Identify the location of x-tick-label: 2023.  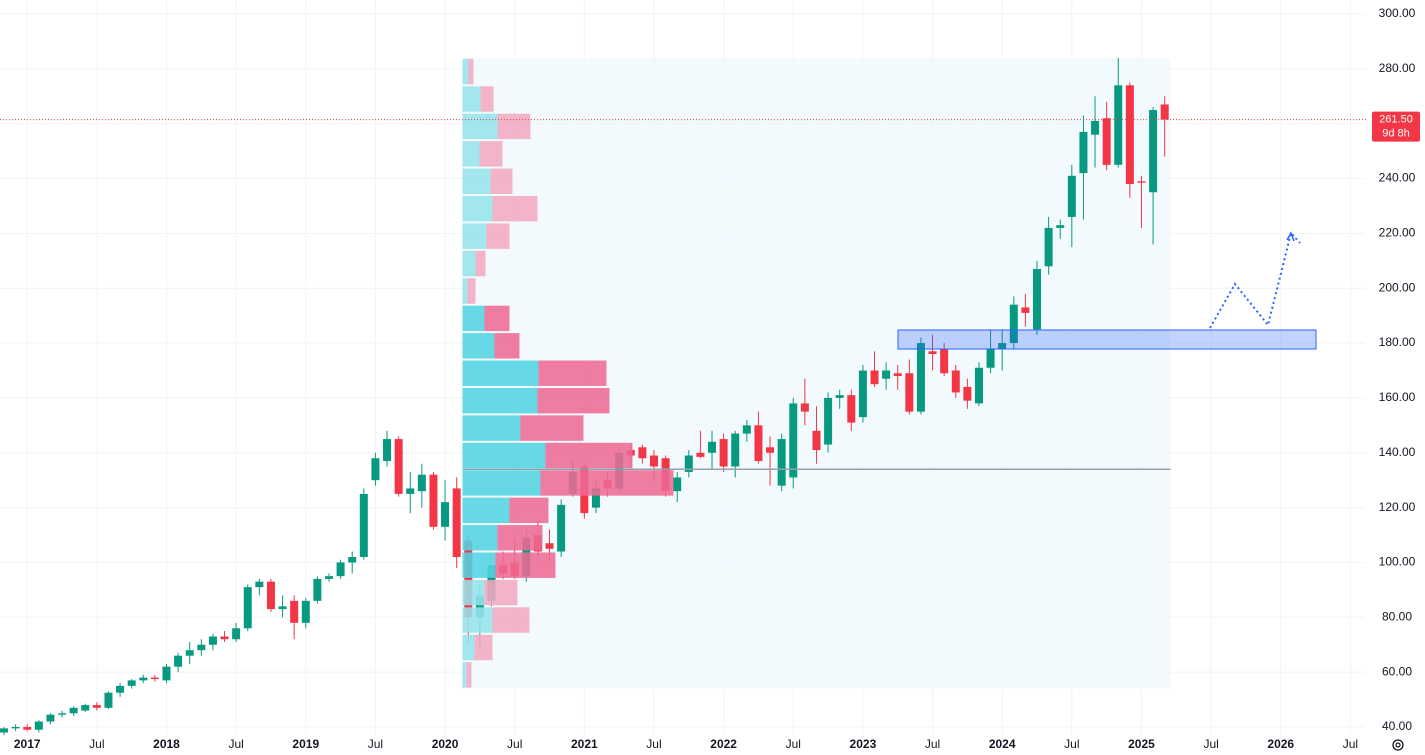
(863, 744).